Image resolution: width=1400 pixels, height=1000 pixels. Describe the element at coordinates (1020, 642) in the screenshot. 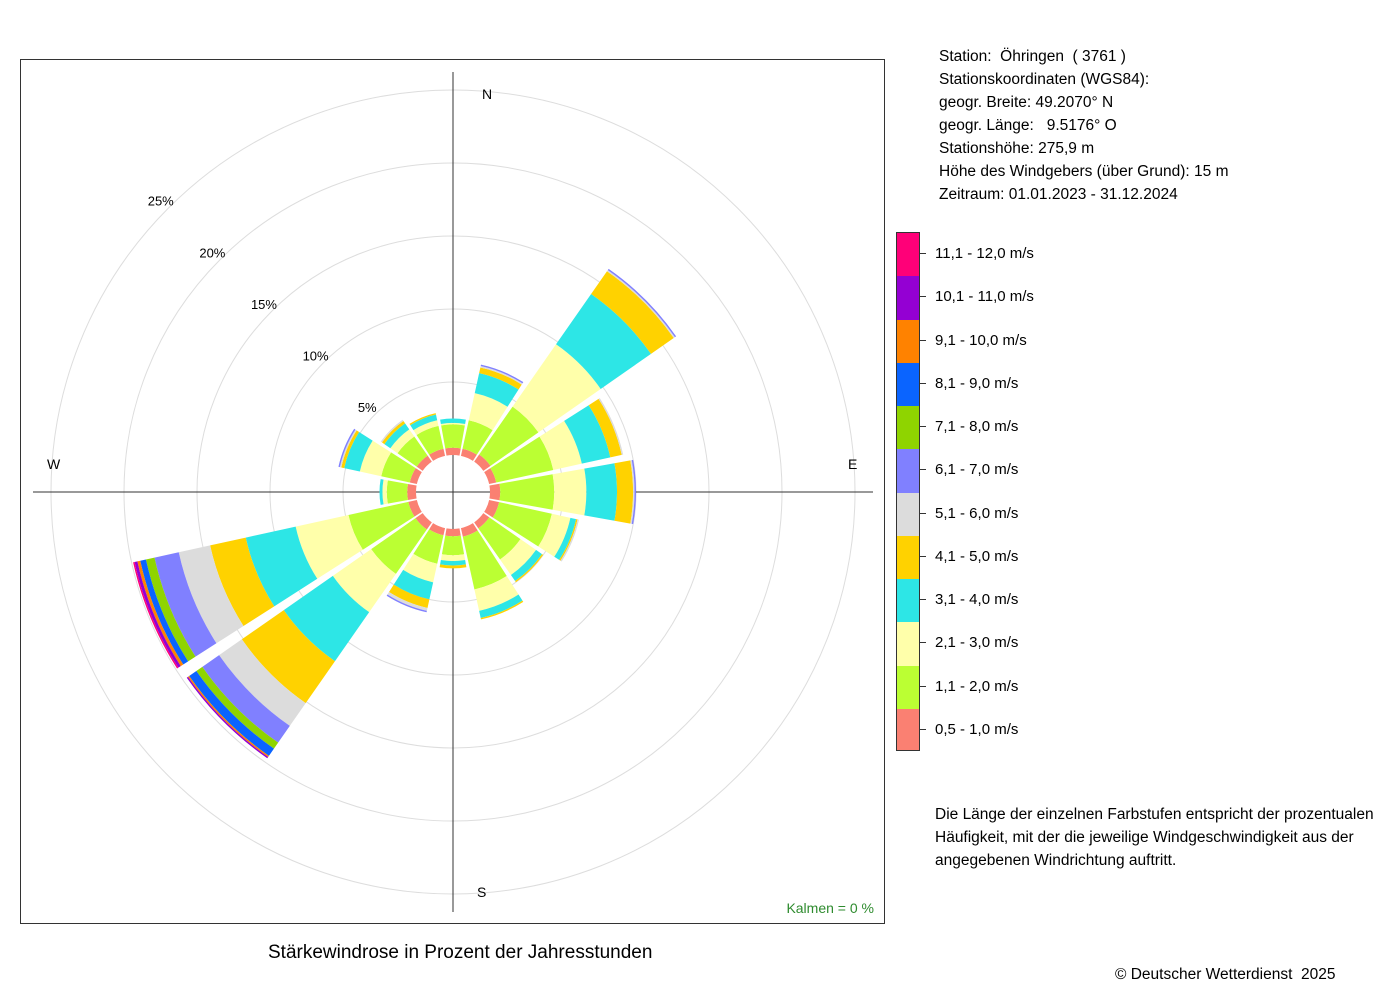

I see `legend-item: 2,1 - 3,0 m/s` at that location.